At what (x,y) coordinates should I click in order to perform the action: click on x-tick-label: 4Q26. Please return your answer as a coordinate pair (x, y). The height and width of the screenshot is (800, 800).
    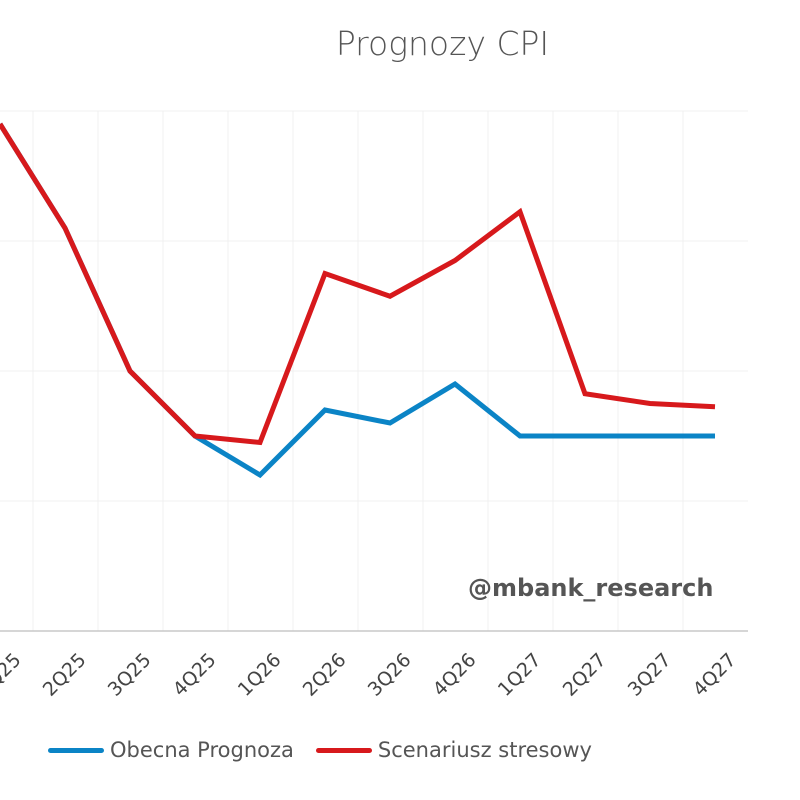
    Looking at the image, I should click on (455, 675).